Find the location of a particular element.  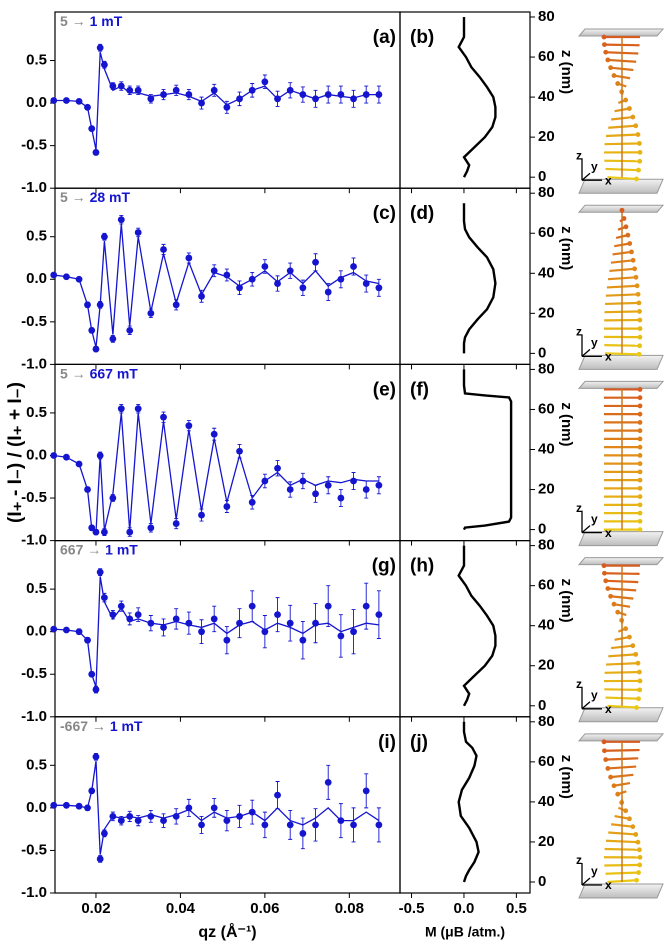

profile-frame is located at coordinates (465, 805).